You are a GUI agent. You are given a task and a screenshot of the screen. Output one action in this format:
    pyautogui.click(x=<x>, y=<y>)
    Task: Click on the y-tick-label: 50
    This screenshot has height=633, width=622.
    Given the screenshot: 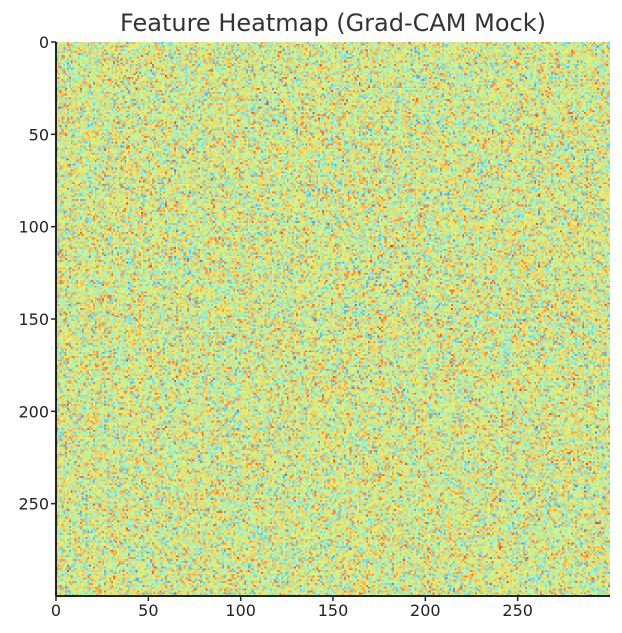 What is the action you would take?
    pyautogui.click(x=39, y=134)
    